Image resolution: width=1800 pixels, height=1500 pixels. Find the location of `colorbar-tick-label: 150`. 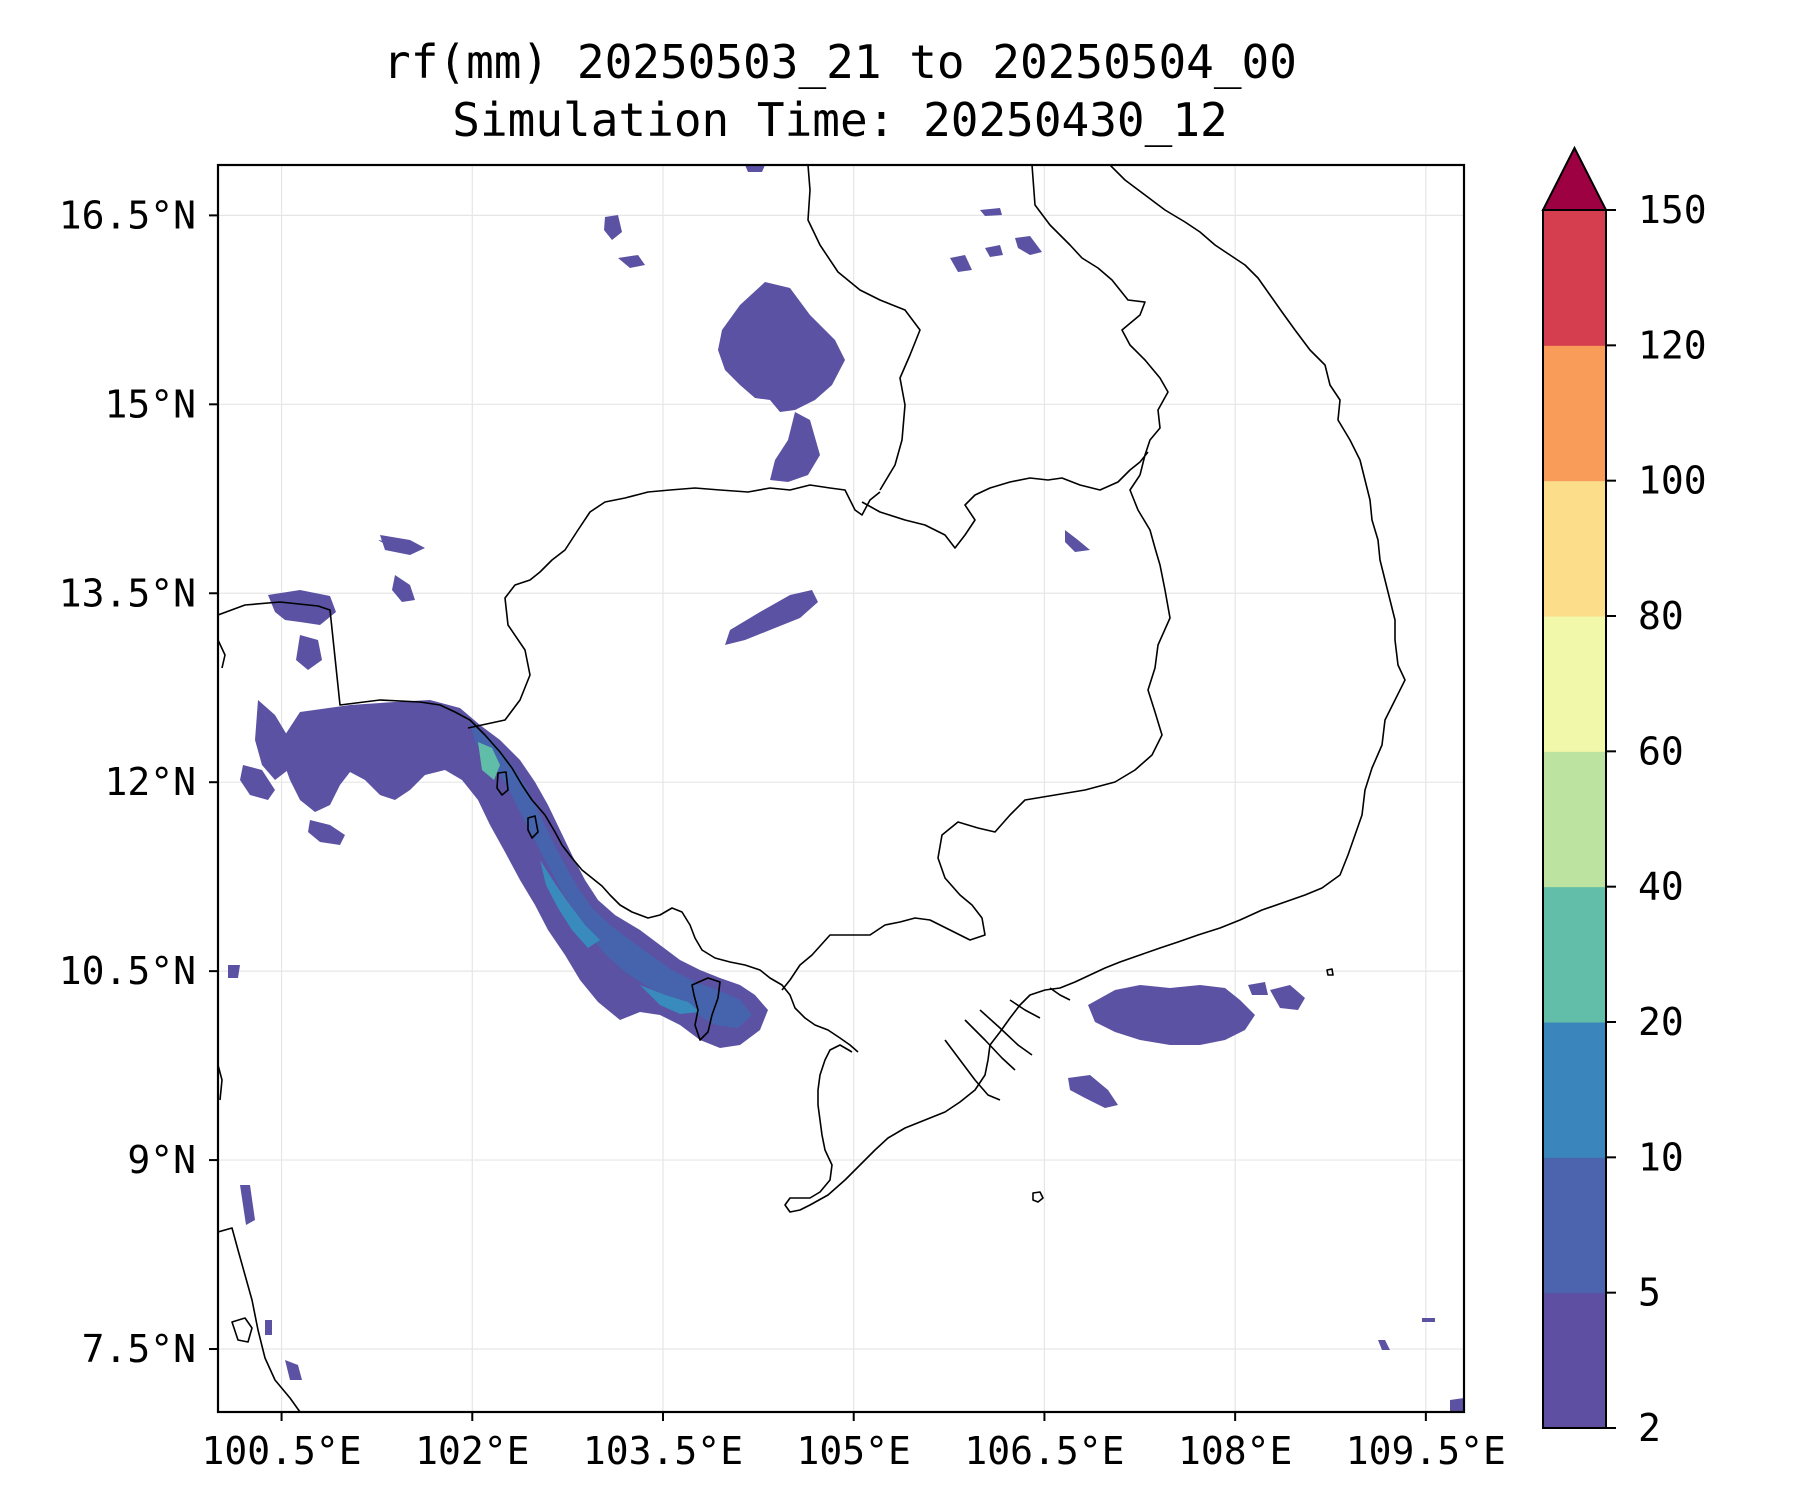

colorbar-tick-label: 150 is located at coordinates (1672, 210).